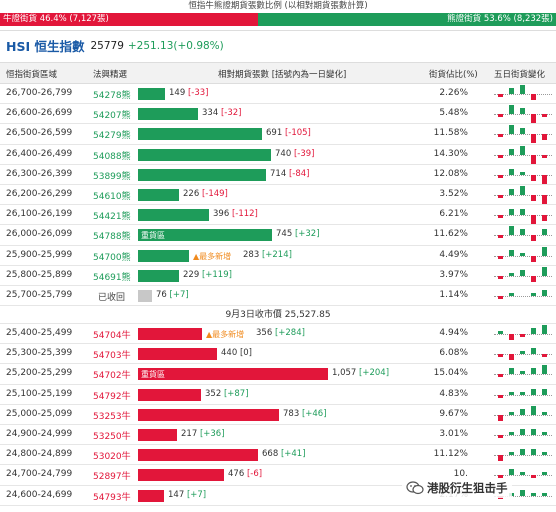 This screenshot has width=556, height=512. Describe the element at coordinates (236, 353) in the screenshot. I see `volume-amount: 440 [0]` at that location.